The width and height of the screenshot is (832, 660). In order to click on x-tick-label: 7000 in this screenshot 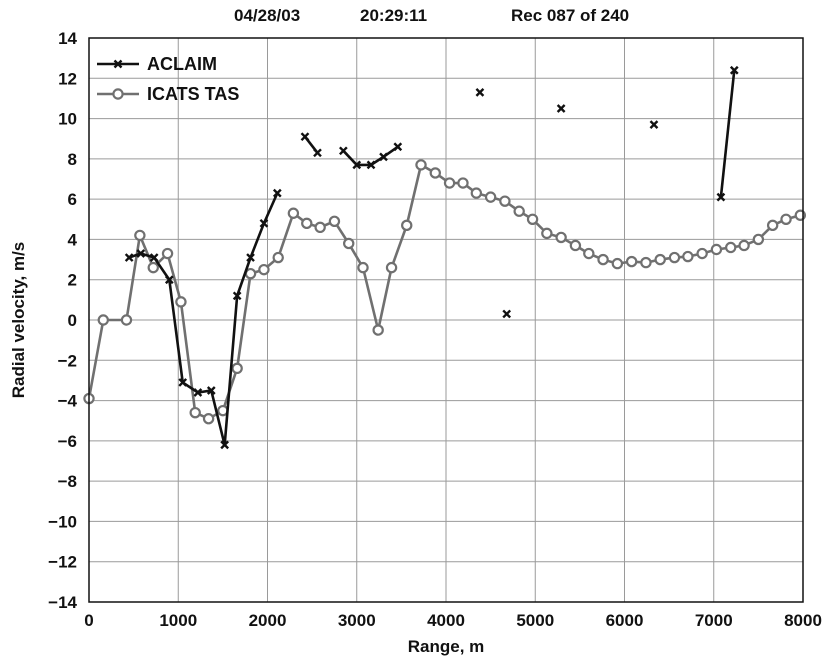, I will do `click(714, 620)`.